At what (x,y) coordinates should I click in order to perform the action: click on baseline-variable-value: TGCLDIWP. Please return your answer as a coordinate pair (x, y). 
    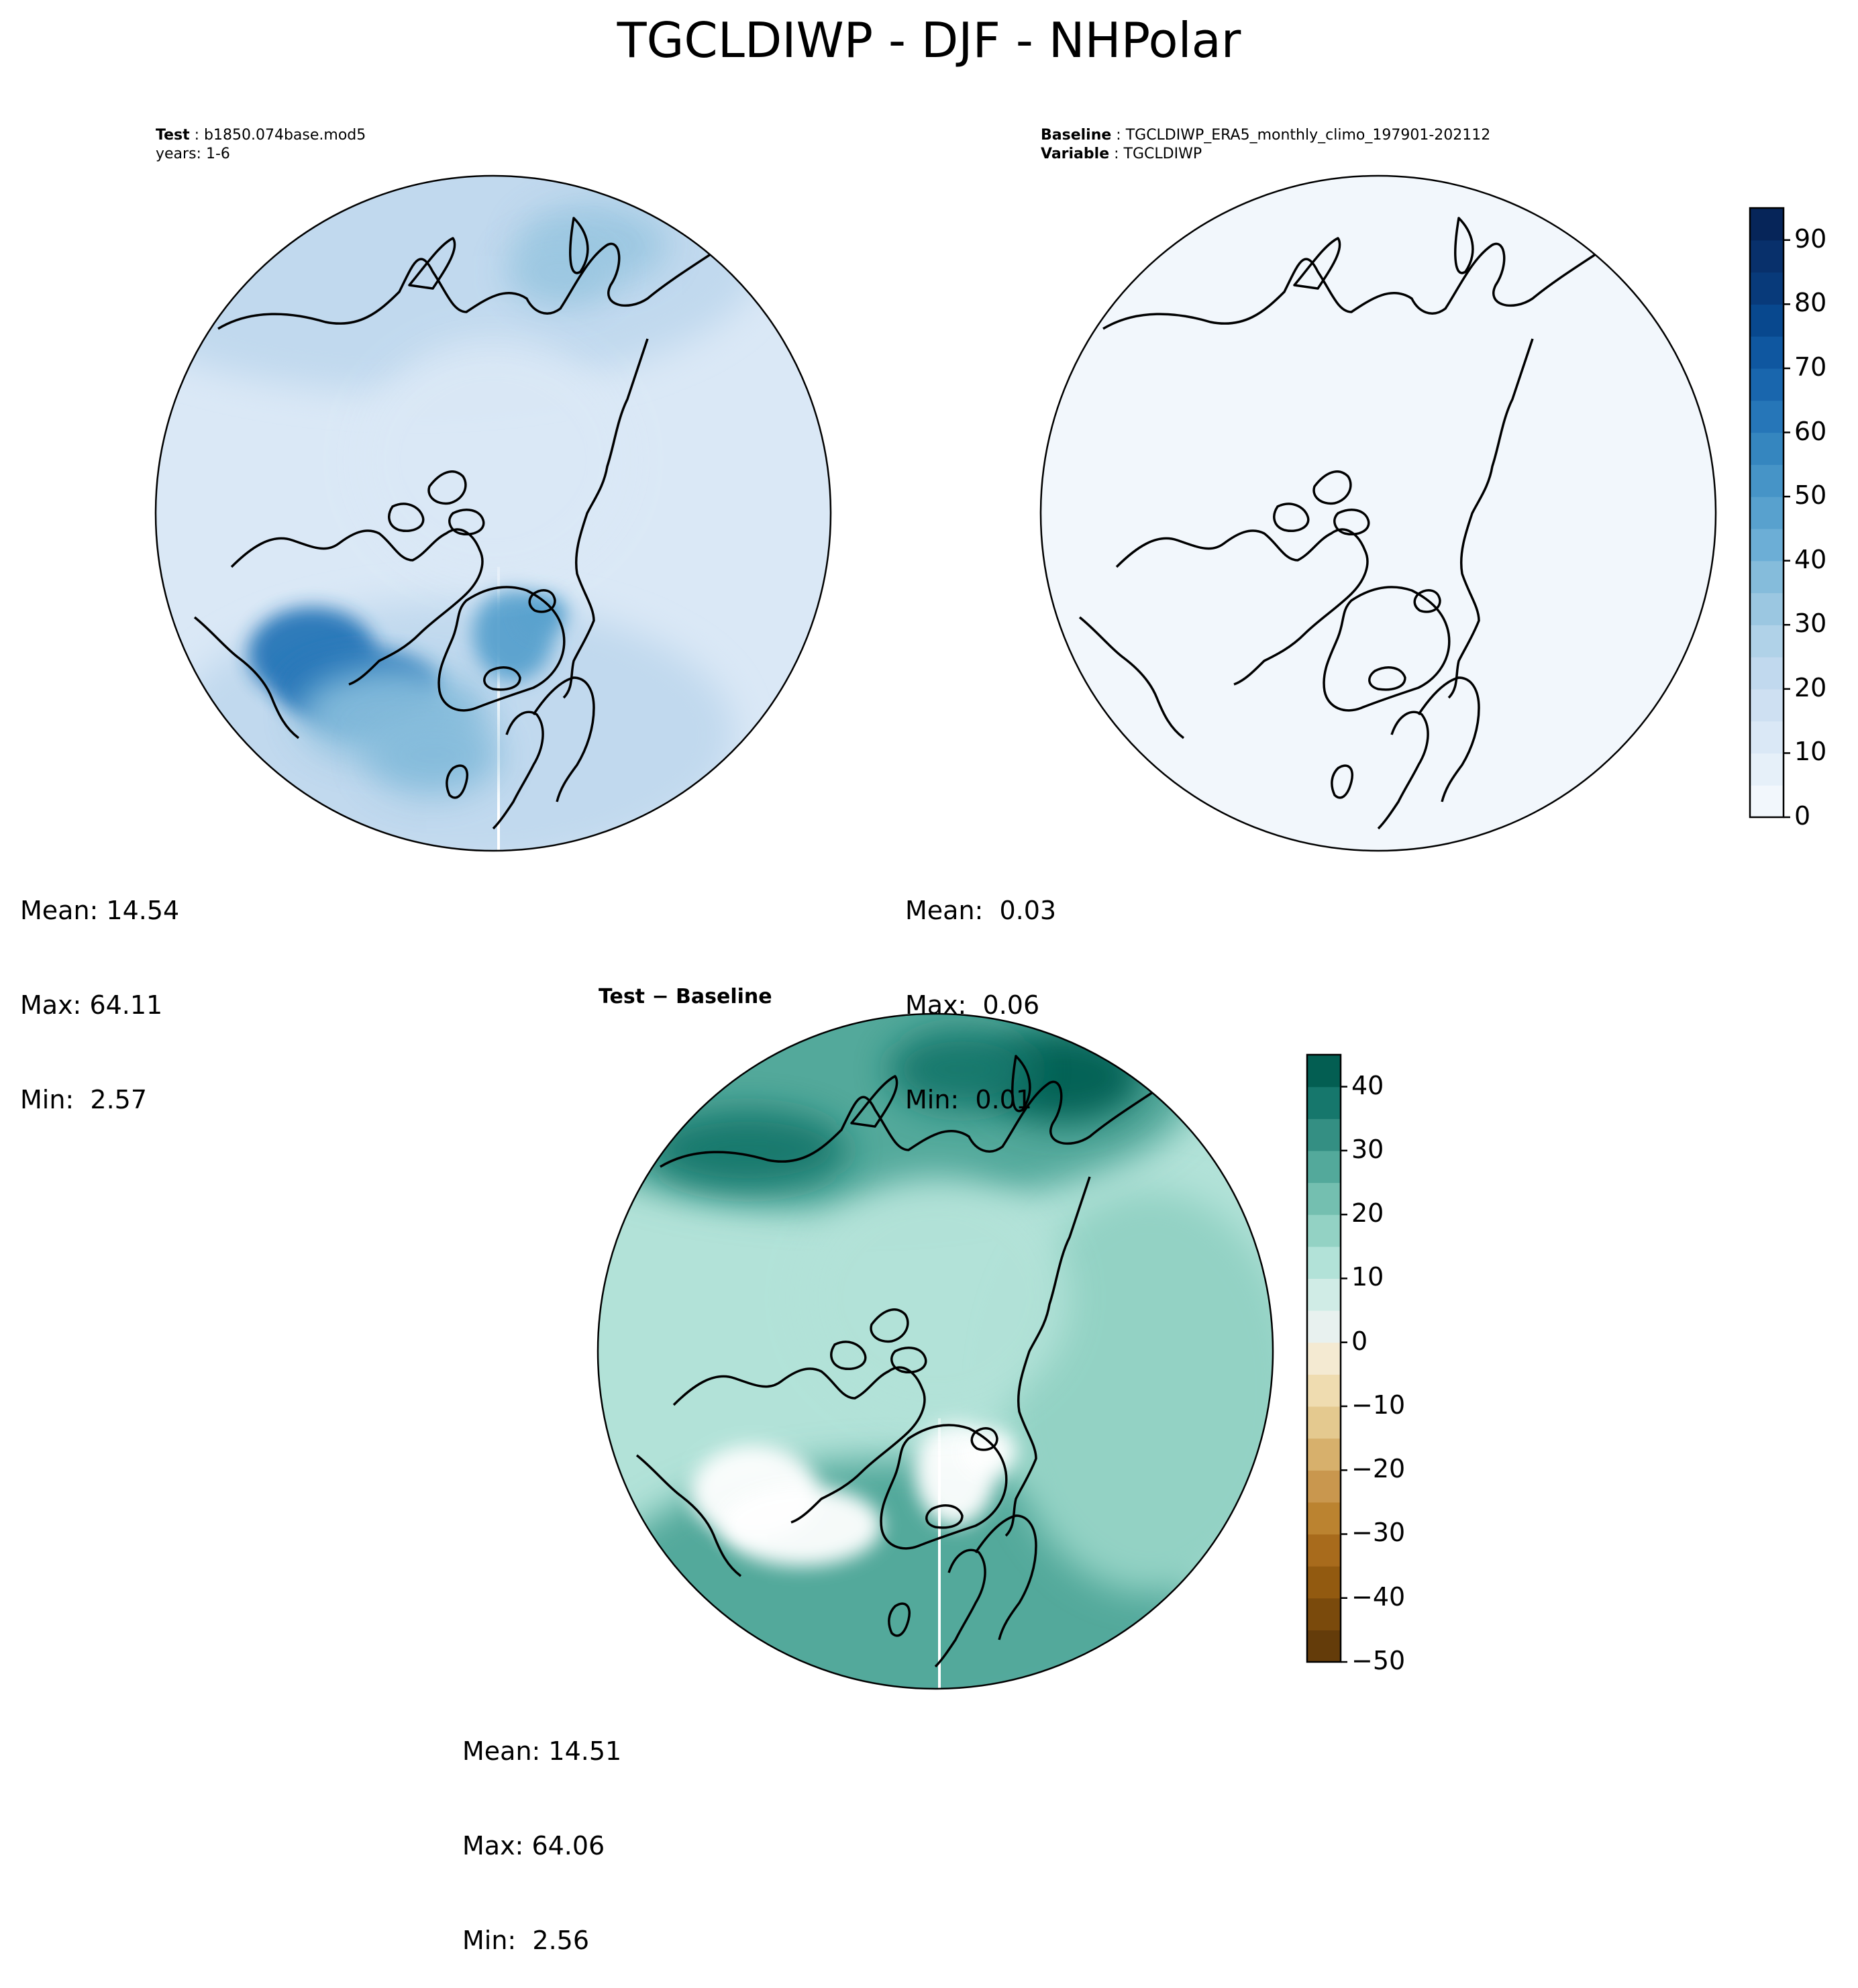
    Looking at the image, I should click on (1162, 154).